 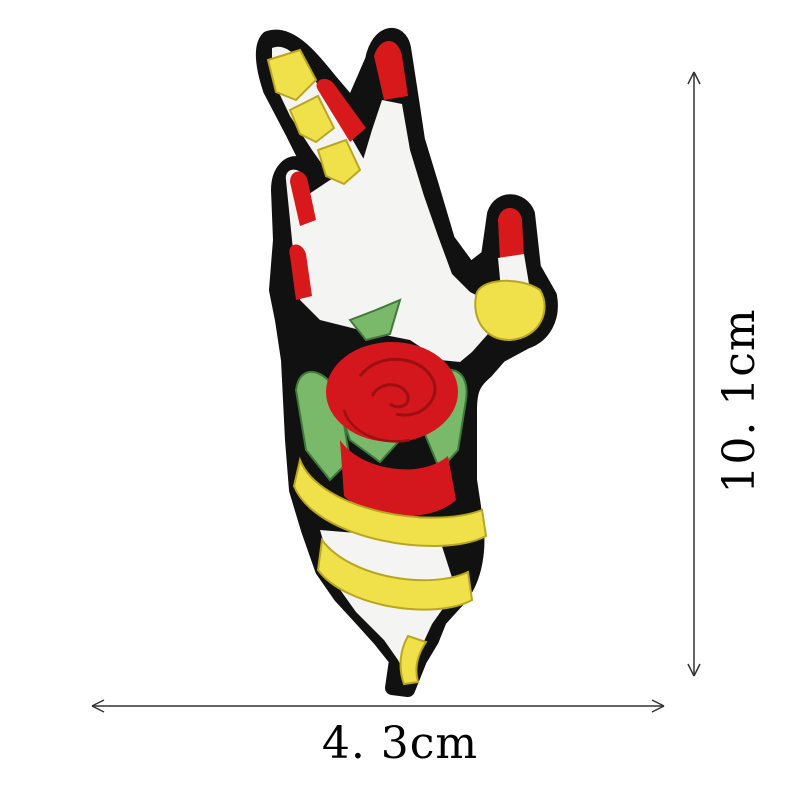 What do you see at coordinates (739, 401) in the screenshot?
I see `height-dimension-label: 10. 1cm` at bounding box center [739, 401].